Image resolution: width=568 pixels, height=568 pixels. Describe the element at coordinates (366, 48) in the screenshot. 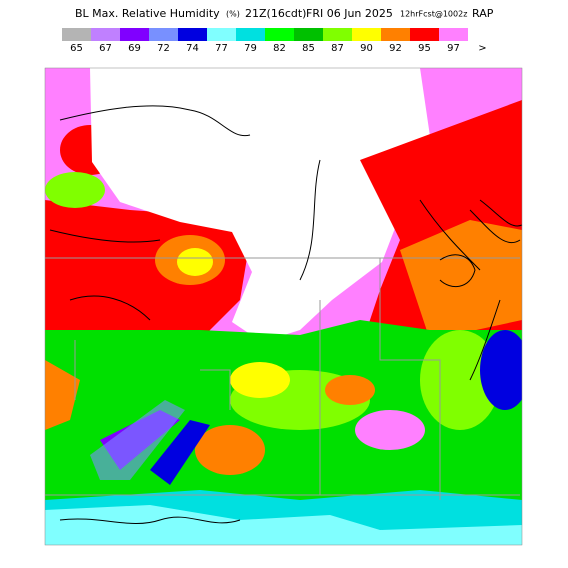

I see `colorbar-label: 90` at that location.